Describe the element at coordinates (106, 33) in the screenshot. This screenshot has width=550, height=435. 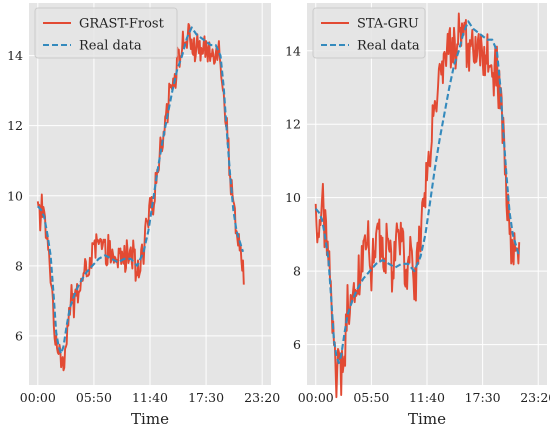
I see `legend: GRAST-Frost Real data` at that location.